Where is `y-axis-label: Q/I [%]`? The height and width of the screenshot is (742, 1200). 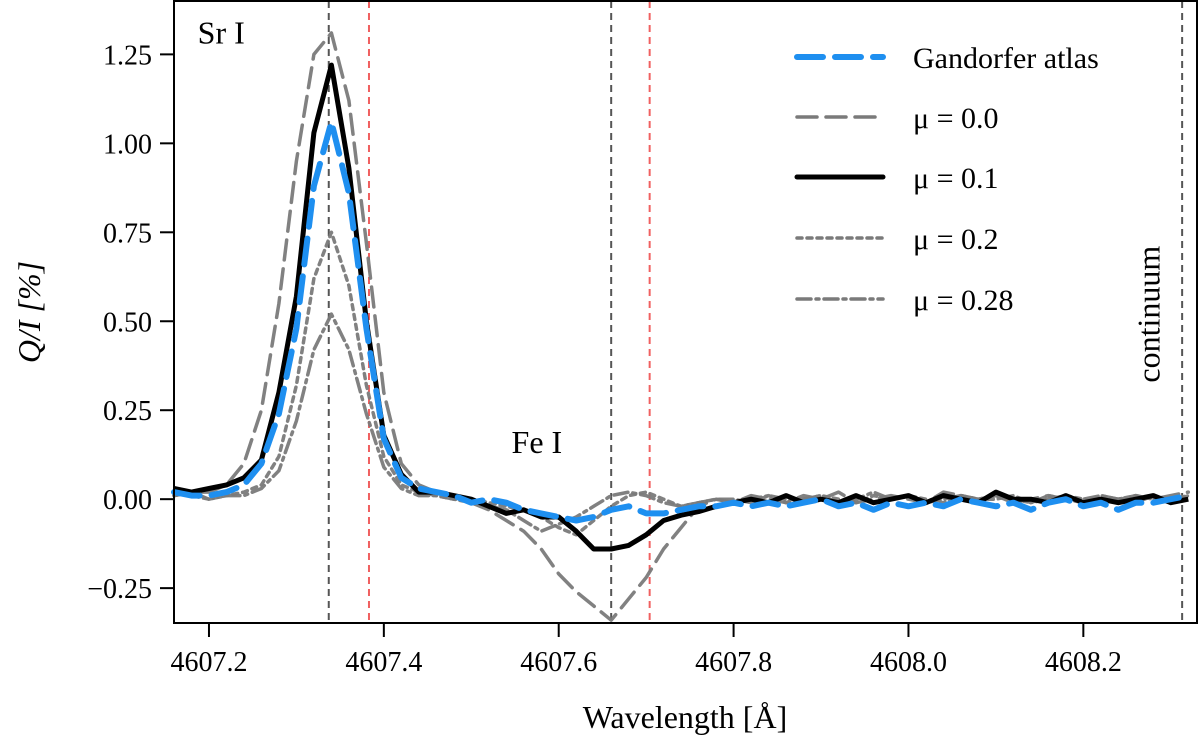 y-axis-label: Q/I [%] is located at coordinates (29, 312).